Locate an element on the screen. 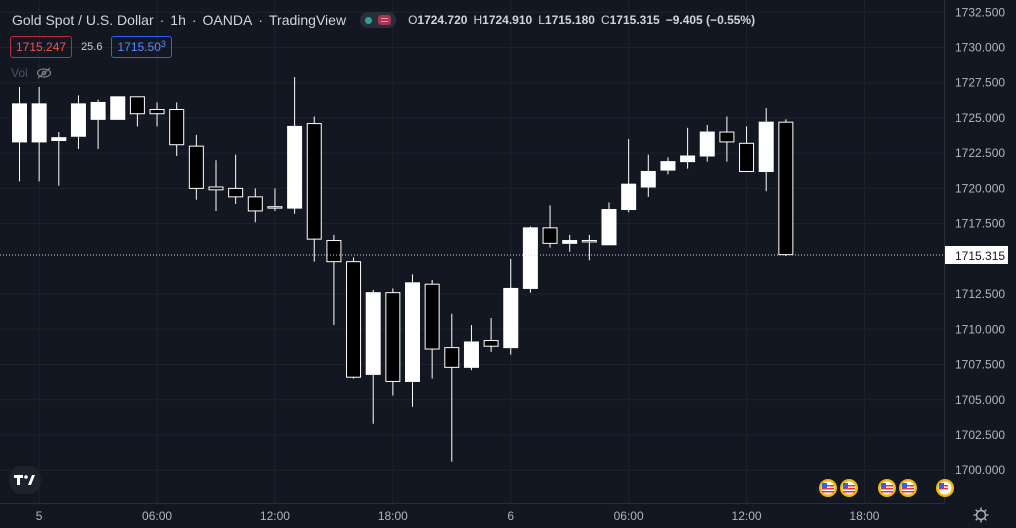  price-tick-label: 1722.500 is located at coordinates (980, 153).